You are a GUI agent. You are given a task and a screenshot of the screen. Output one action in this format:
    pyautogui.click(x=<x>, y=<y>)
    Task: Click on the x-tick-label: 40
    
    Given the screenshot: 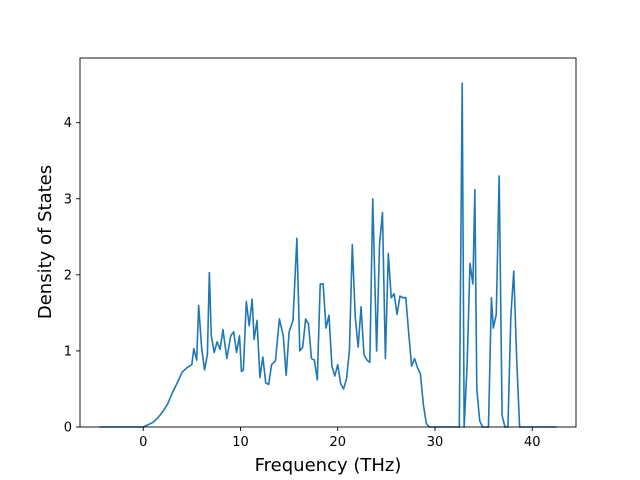 What is the action you would take?
    pyautogui.click(x=532, y=442)
    